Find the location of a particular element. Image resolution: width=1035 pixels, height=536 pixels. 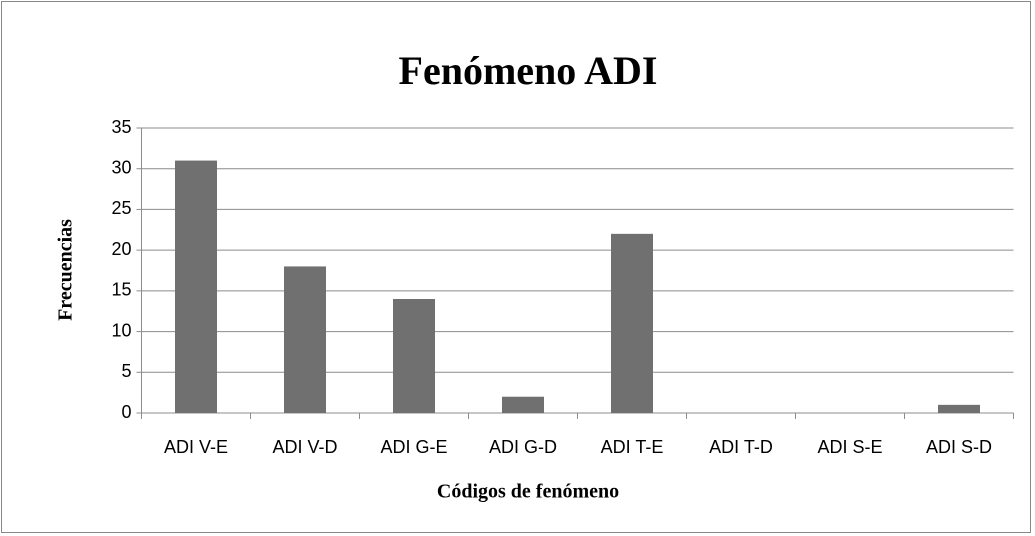

y-tick-label: 0 is located at coordinates (126, 412).